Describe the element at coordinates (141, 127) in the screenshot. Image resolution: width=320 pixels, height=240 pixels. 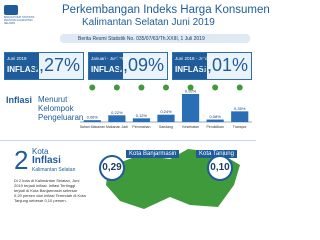
I see `group-name: Perumahan` at that location.